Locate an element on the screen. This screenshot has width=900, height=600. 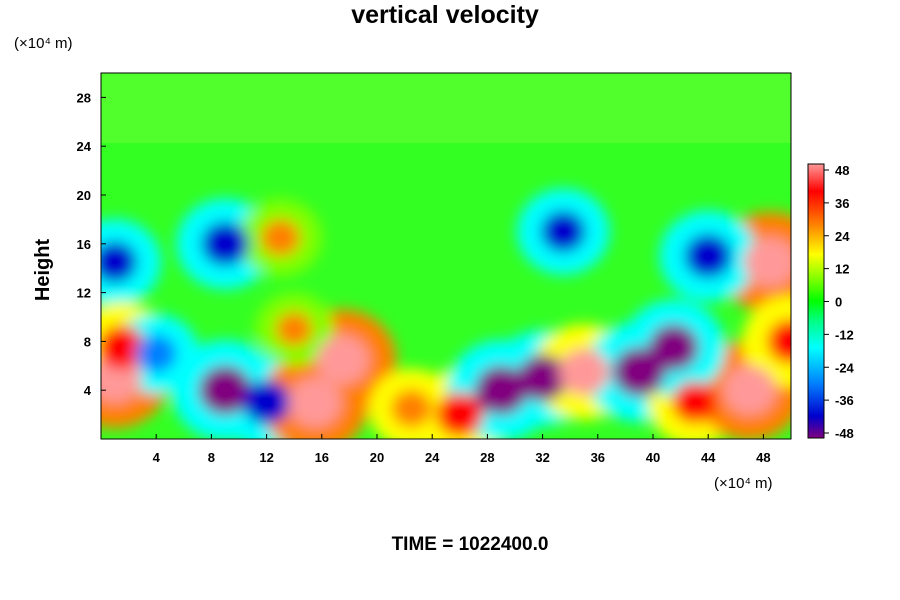
x-tick-label: 32 is located at coordinates (542, 457).